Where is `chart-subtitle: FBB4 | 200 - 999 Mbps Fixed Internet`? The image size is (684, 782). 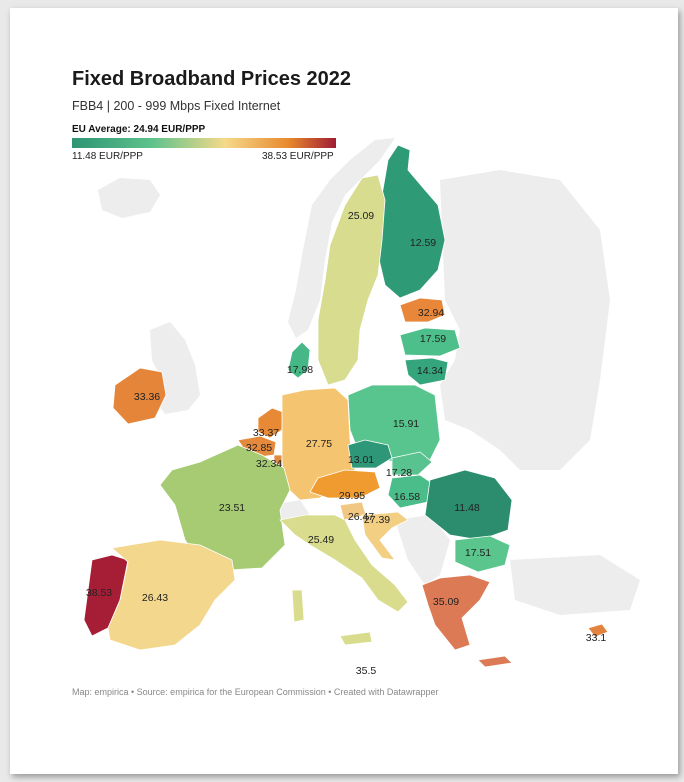
chart-subtitle: FBB4 | 200 - 999 Mbps Fixed Internet is located at coordinates (176, 106).